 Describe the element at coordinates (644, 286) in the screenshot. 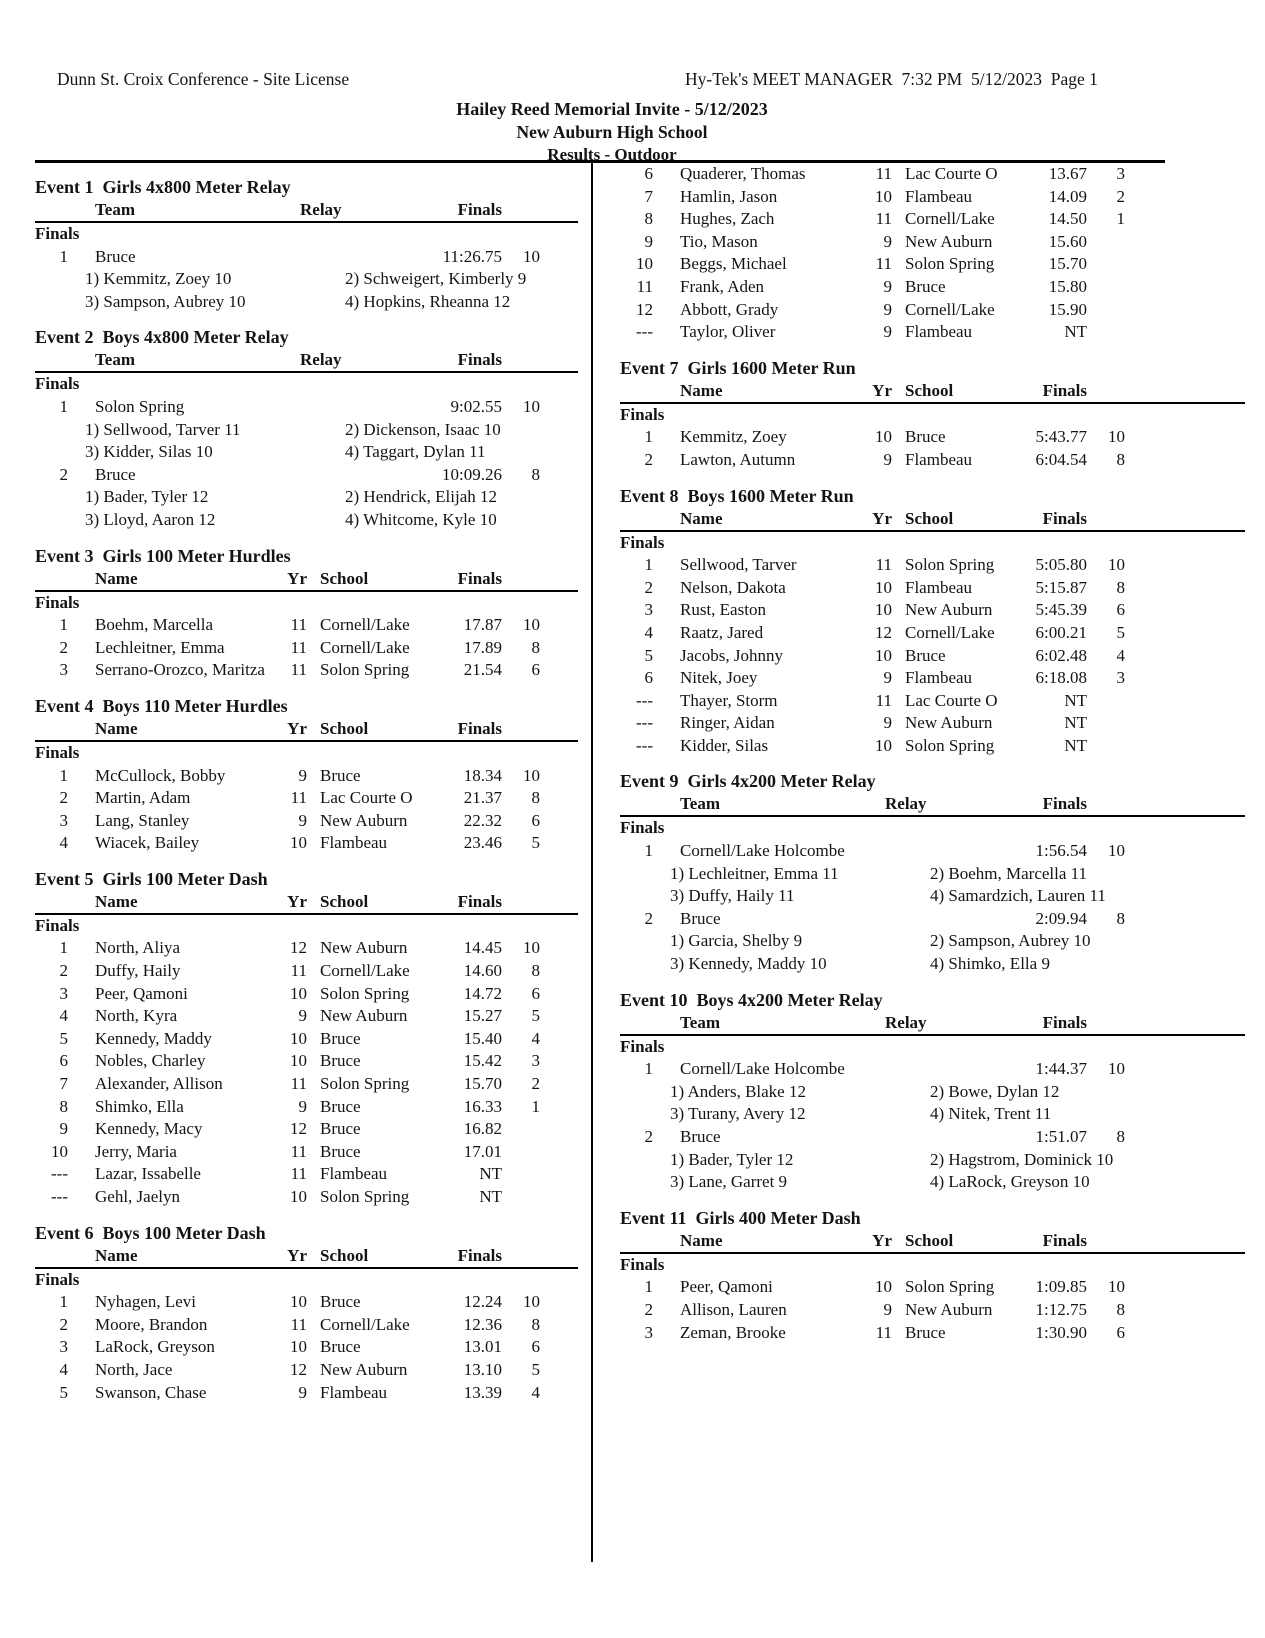

I see `place-cell: 11` at that location.